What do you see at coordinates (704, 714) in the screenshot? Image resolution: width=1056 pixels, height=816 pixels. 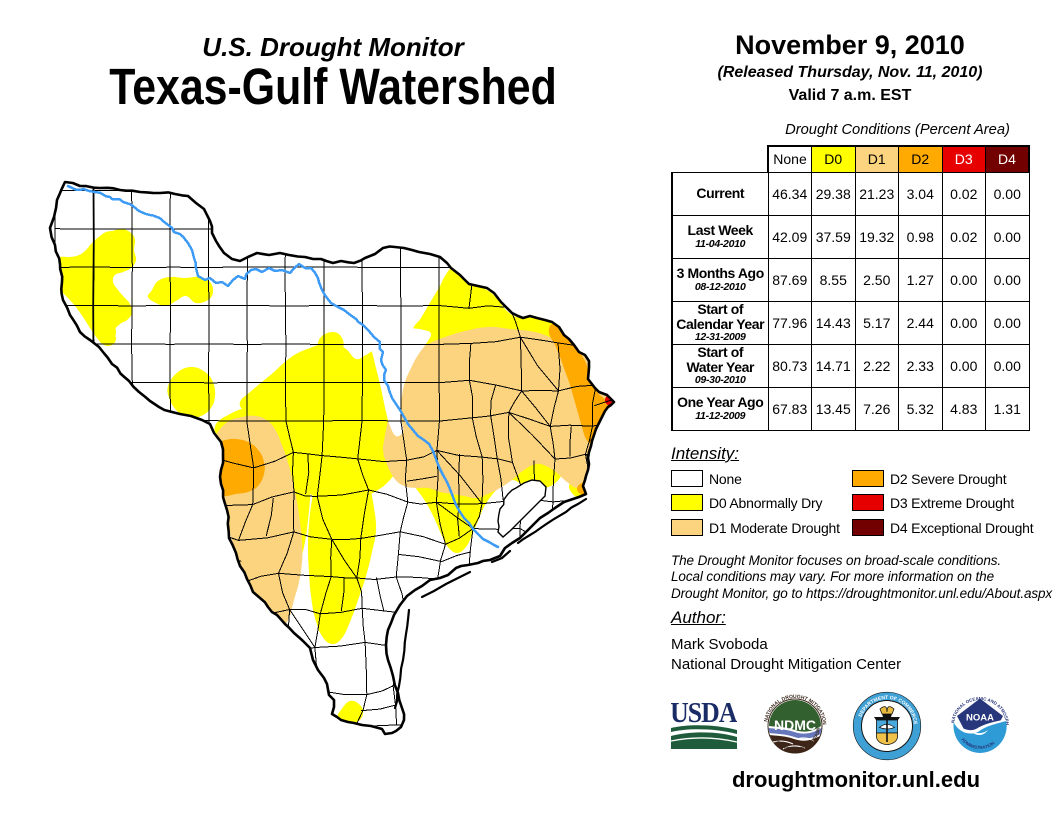 I see `svg-text: USDA` at bounding box center [704, 714].